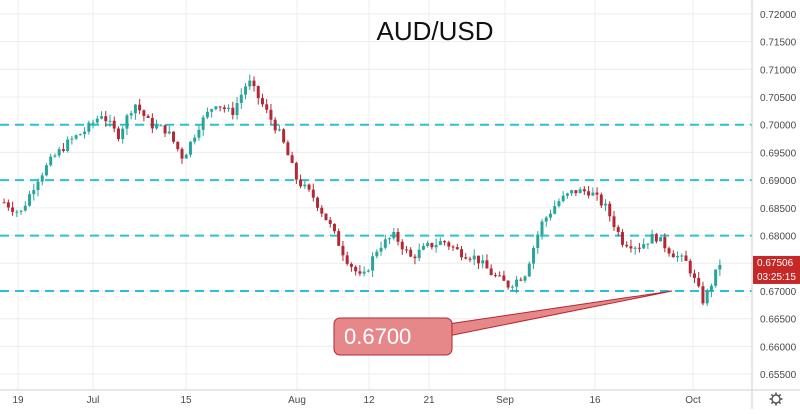 This screenshot has height=414, width=800. What do you see at coordinates (775, 263) in the screenshot?
I see `last-price-label: 0.67506` at bounding box center [775, 263].